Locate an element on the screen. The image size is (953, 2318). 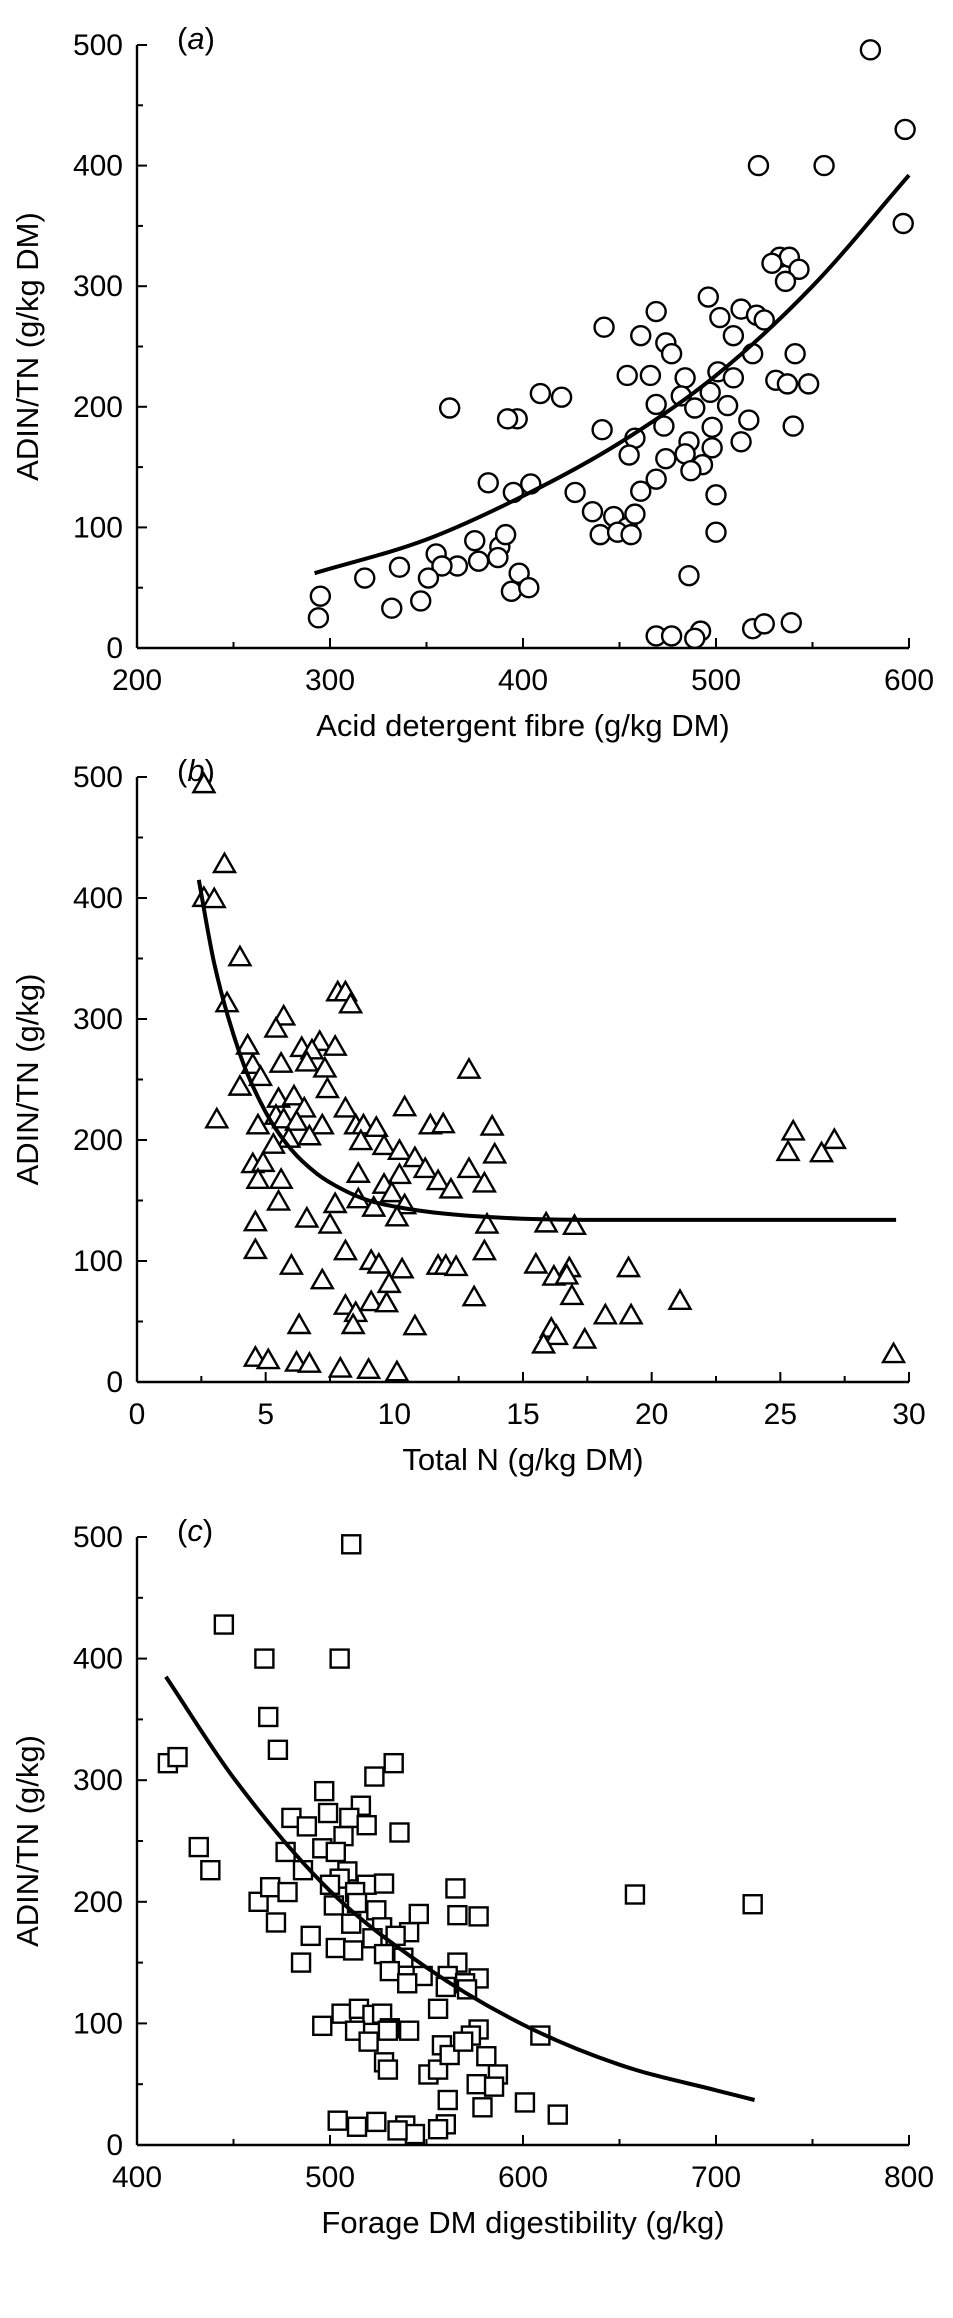
x-tick-label: 300 is located at coordinates (330, 680).